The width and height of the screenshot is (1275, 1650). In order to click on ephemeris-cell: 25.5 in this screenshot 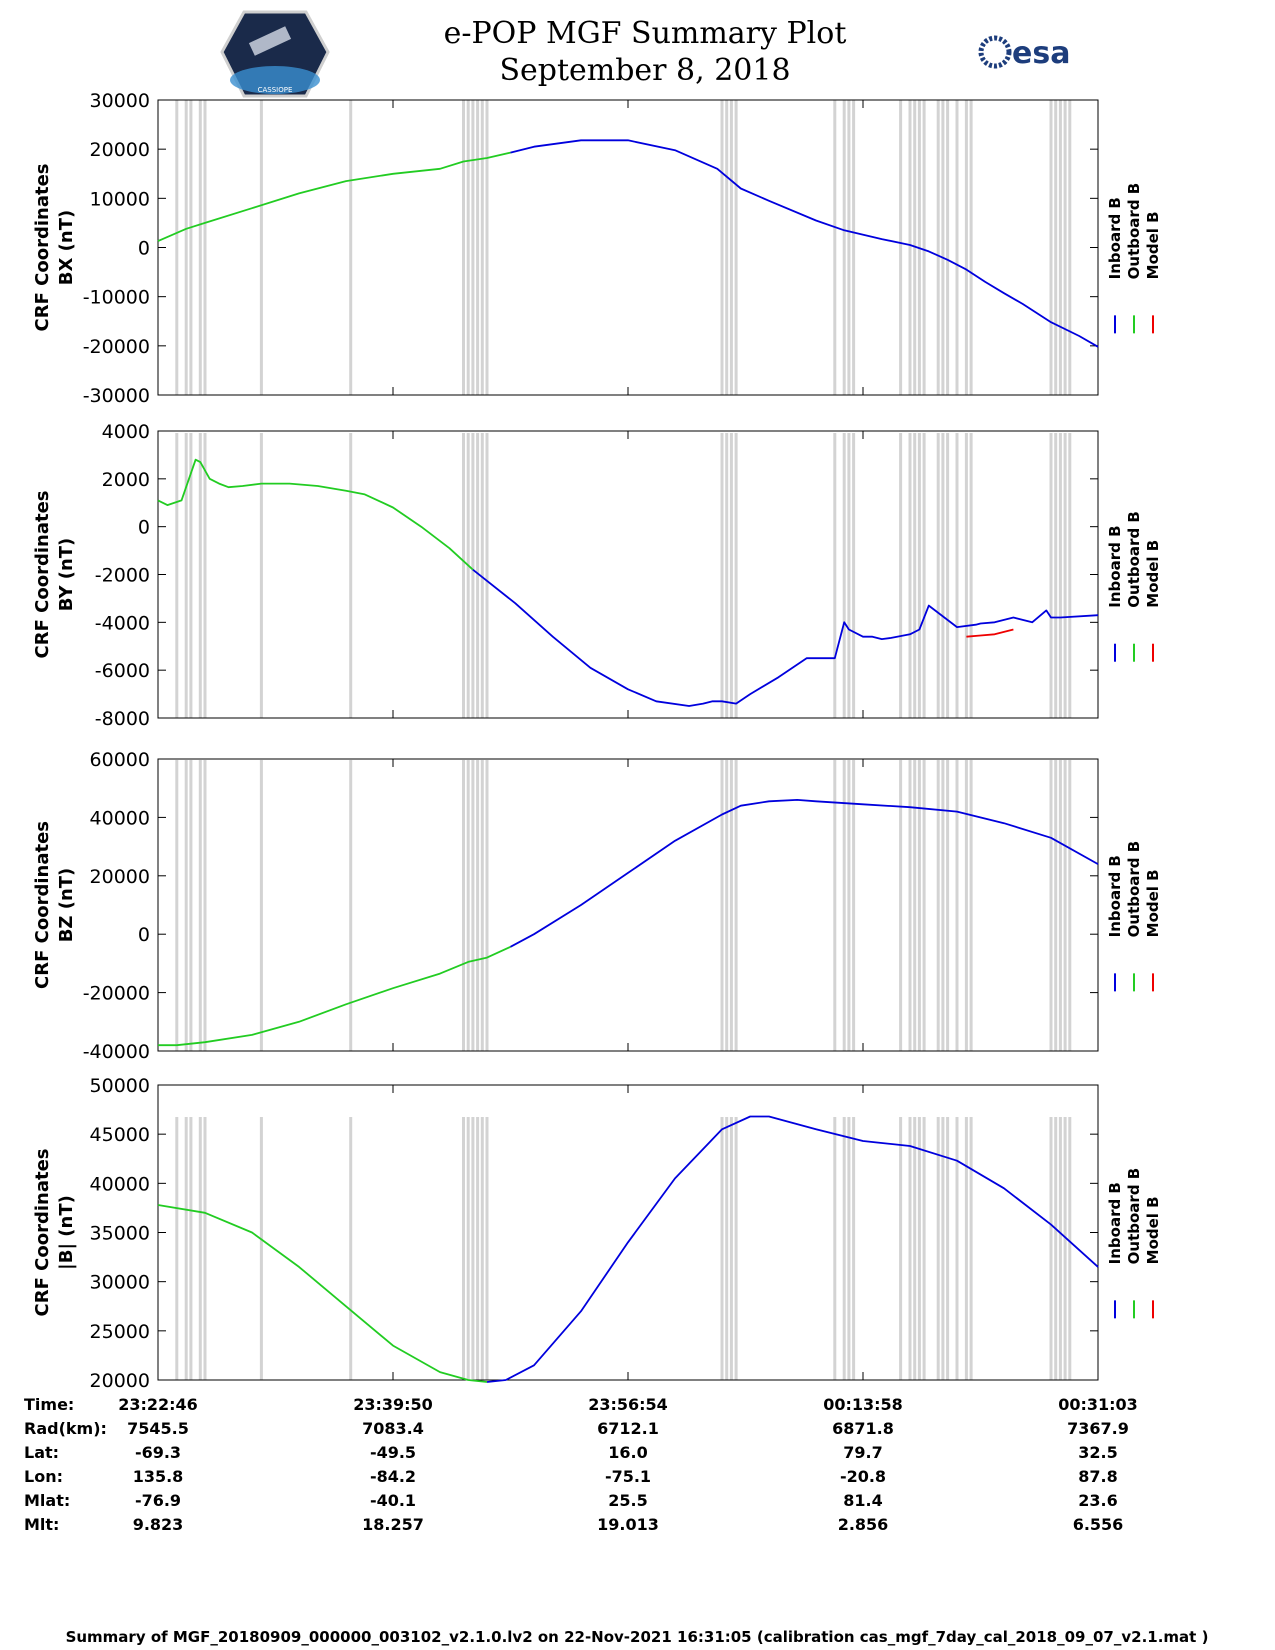, I will do `click(627, 1500)`.